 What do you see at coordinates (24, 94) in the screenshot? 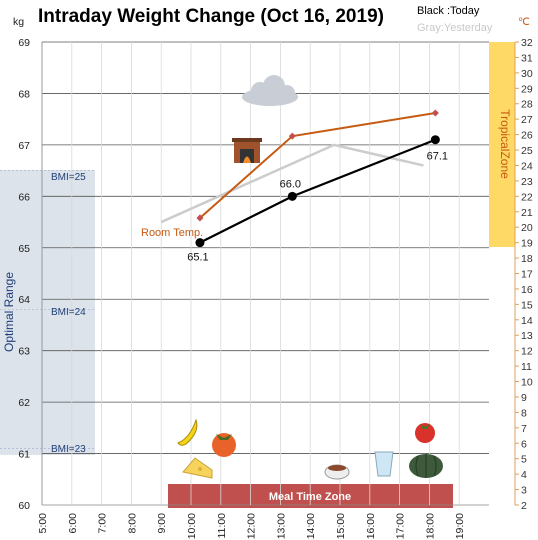
I see `y-tick-label: 68` at bounding box center [24, 94].